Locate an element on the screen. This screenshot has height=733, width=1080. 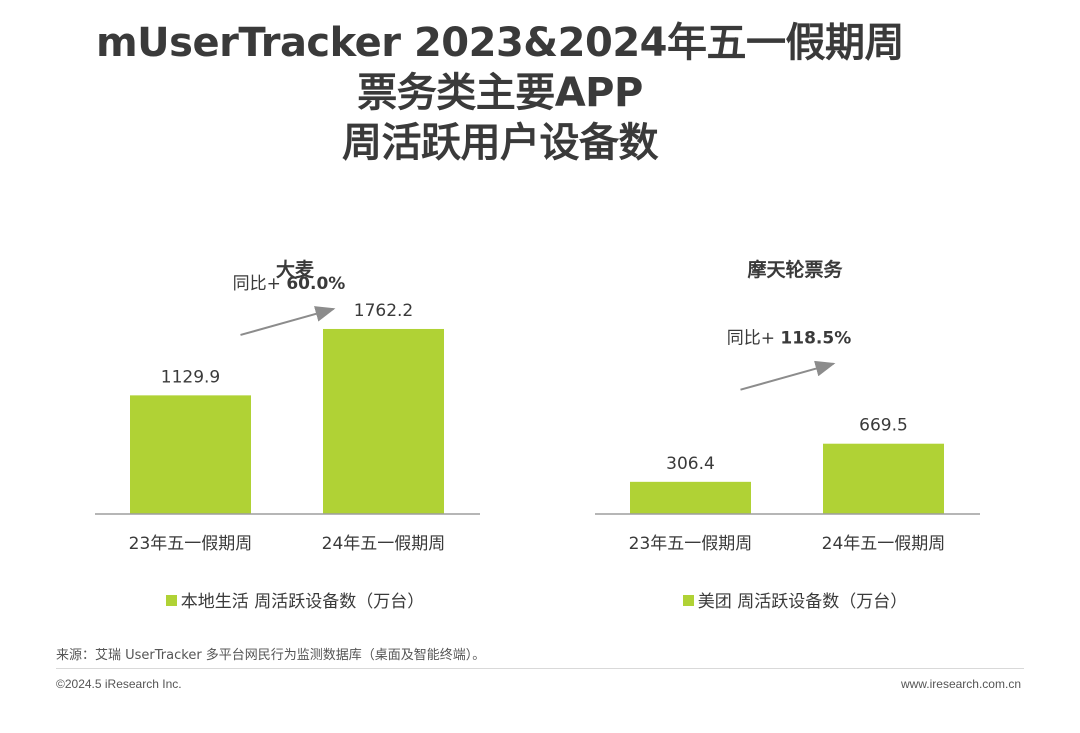
legend-label: 本地生活 周活跃设备数（万台） is located at coordinates (302, 602).